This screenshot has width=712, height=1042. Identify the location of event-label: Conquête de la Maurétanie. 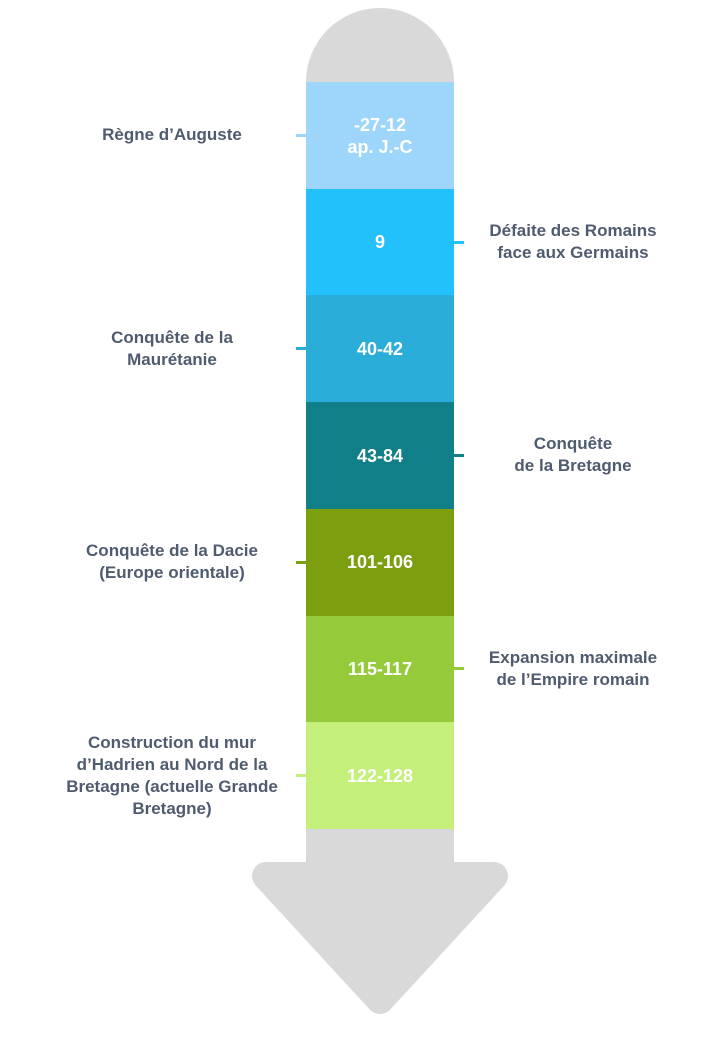
(172, 348).